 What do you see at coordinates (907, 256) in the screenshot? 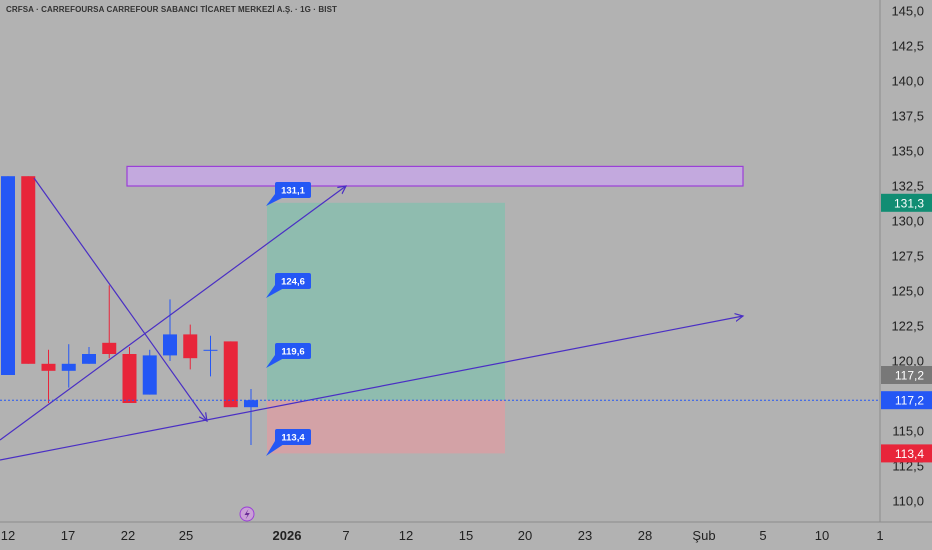
I see `y-tick-label: 127,5` at bounding box center [907, 256].